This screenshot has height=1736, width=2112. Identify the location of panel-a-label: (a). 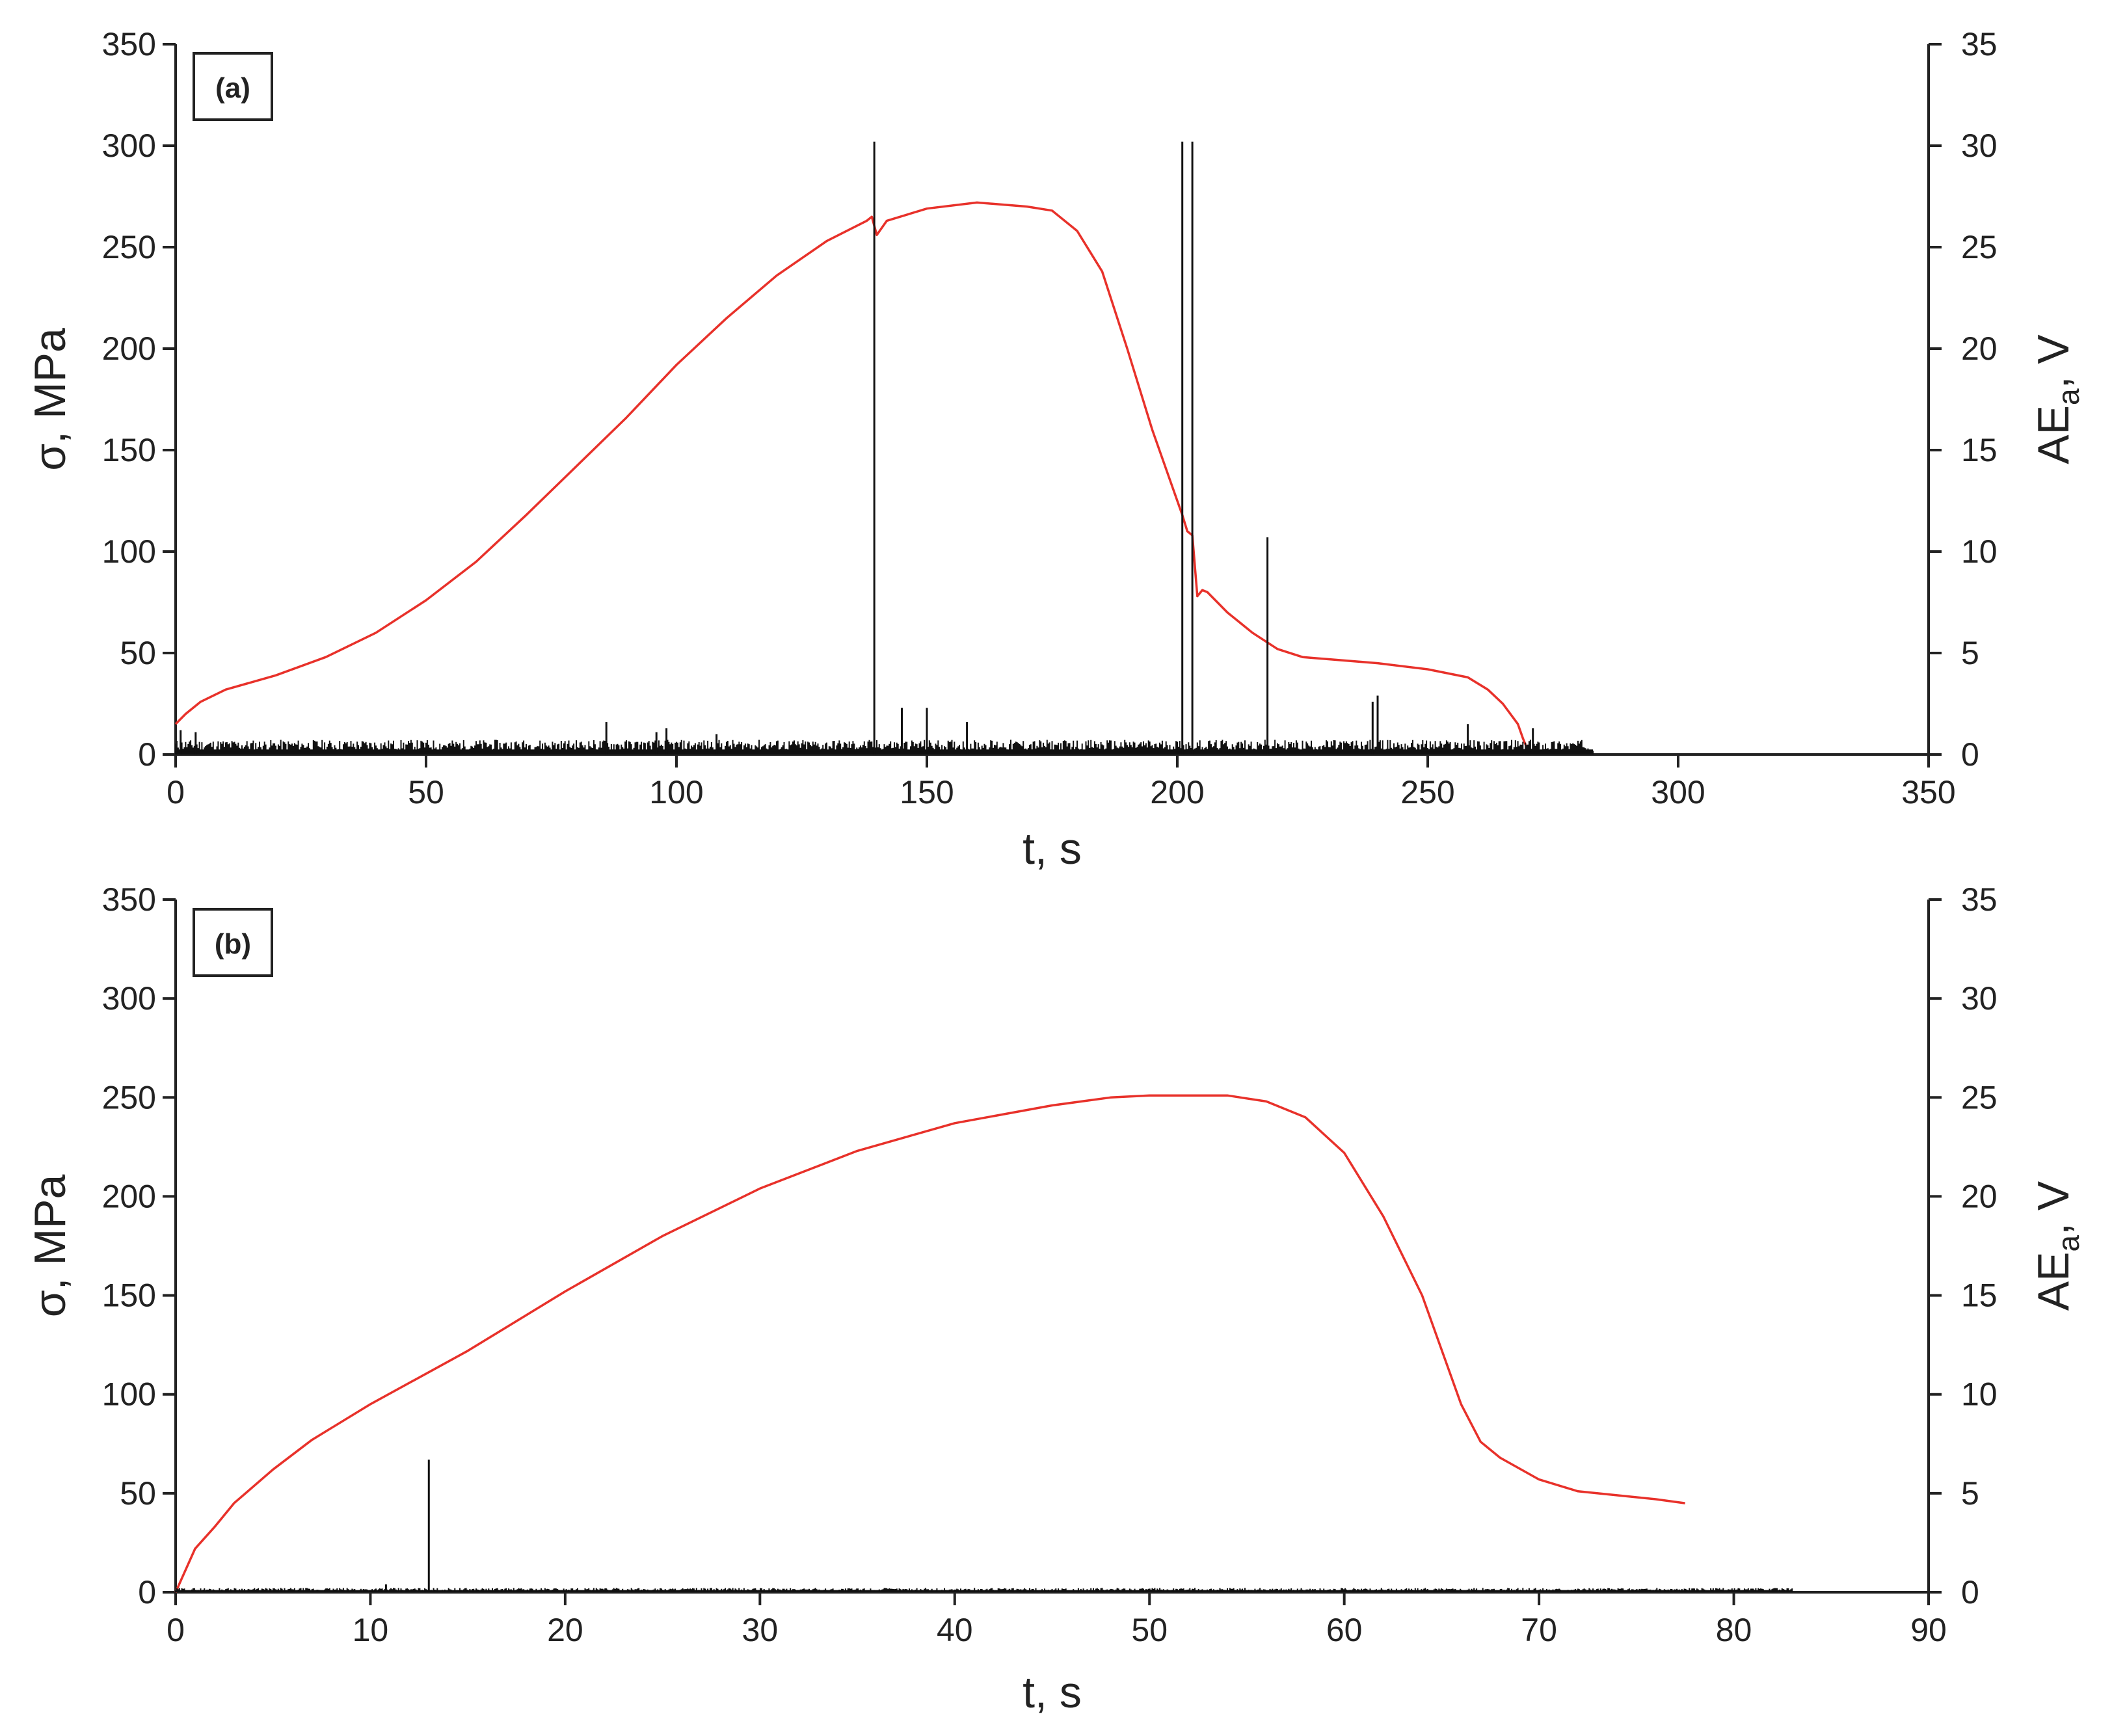
(232, 88).